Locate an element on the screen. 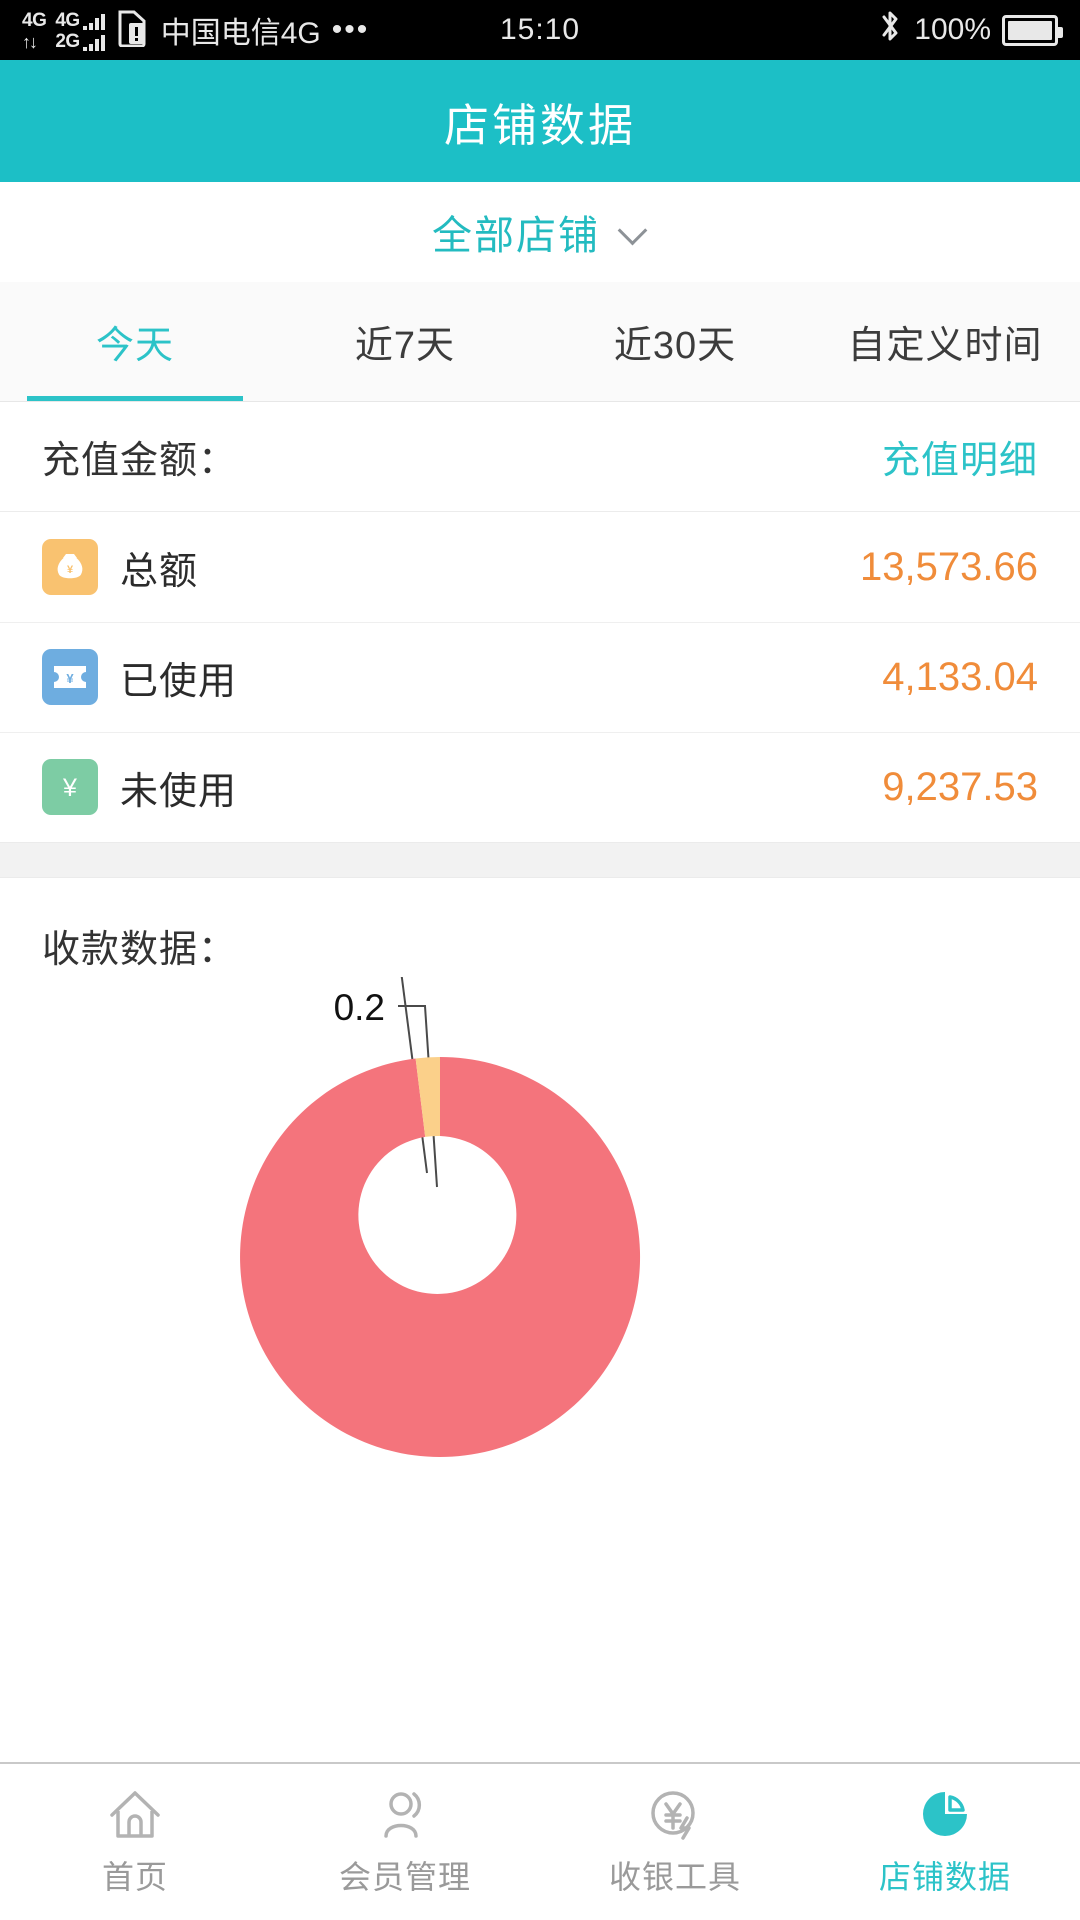 This screenshot has width=1080, height=1920. tab-last-7-days: 近7天 is located at coordinates (405, 341).